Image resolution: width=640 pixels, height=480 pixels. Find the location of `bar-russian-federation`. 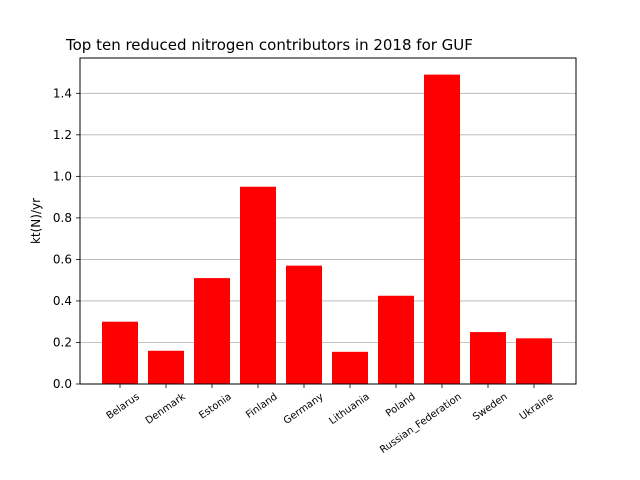

bar-russian-federation is located at coordinates (442, 229).